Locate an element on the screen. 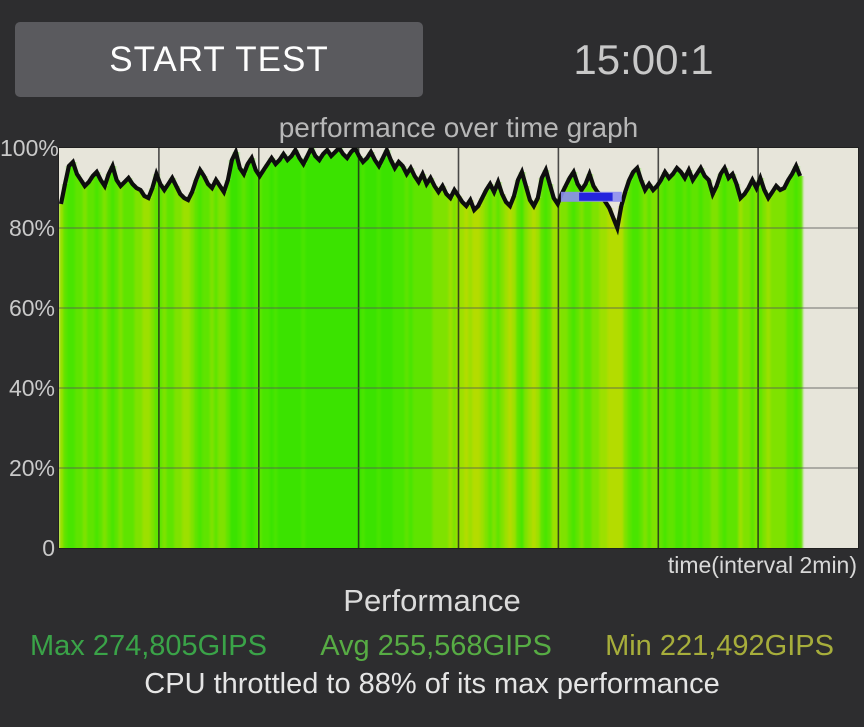  performance-line is located at coordinates (431, 192).